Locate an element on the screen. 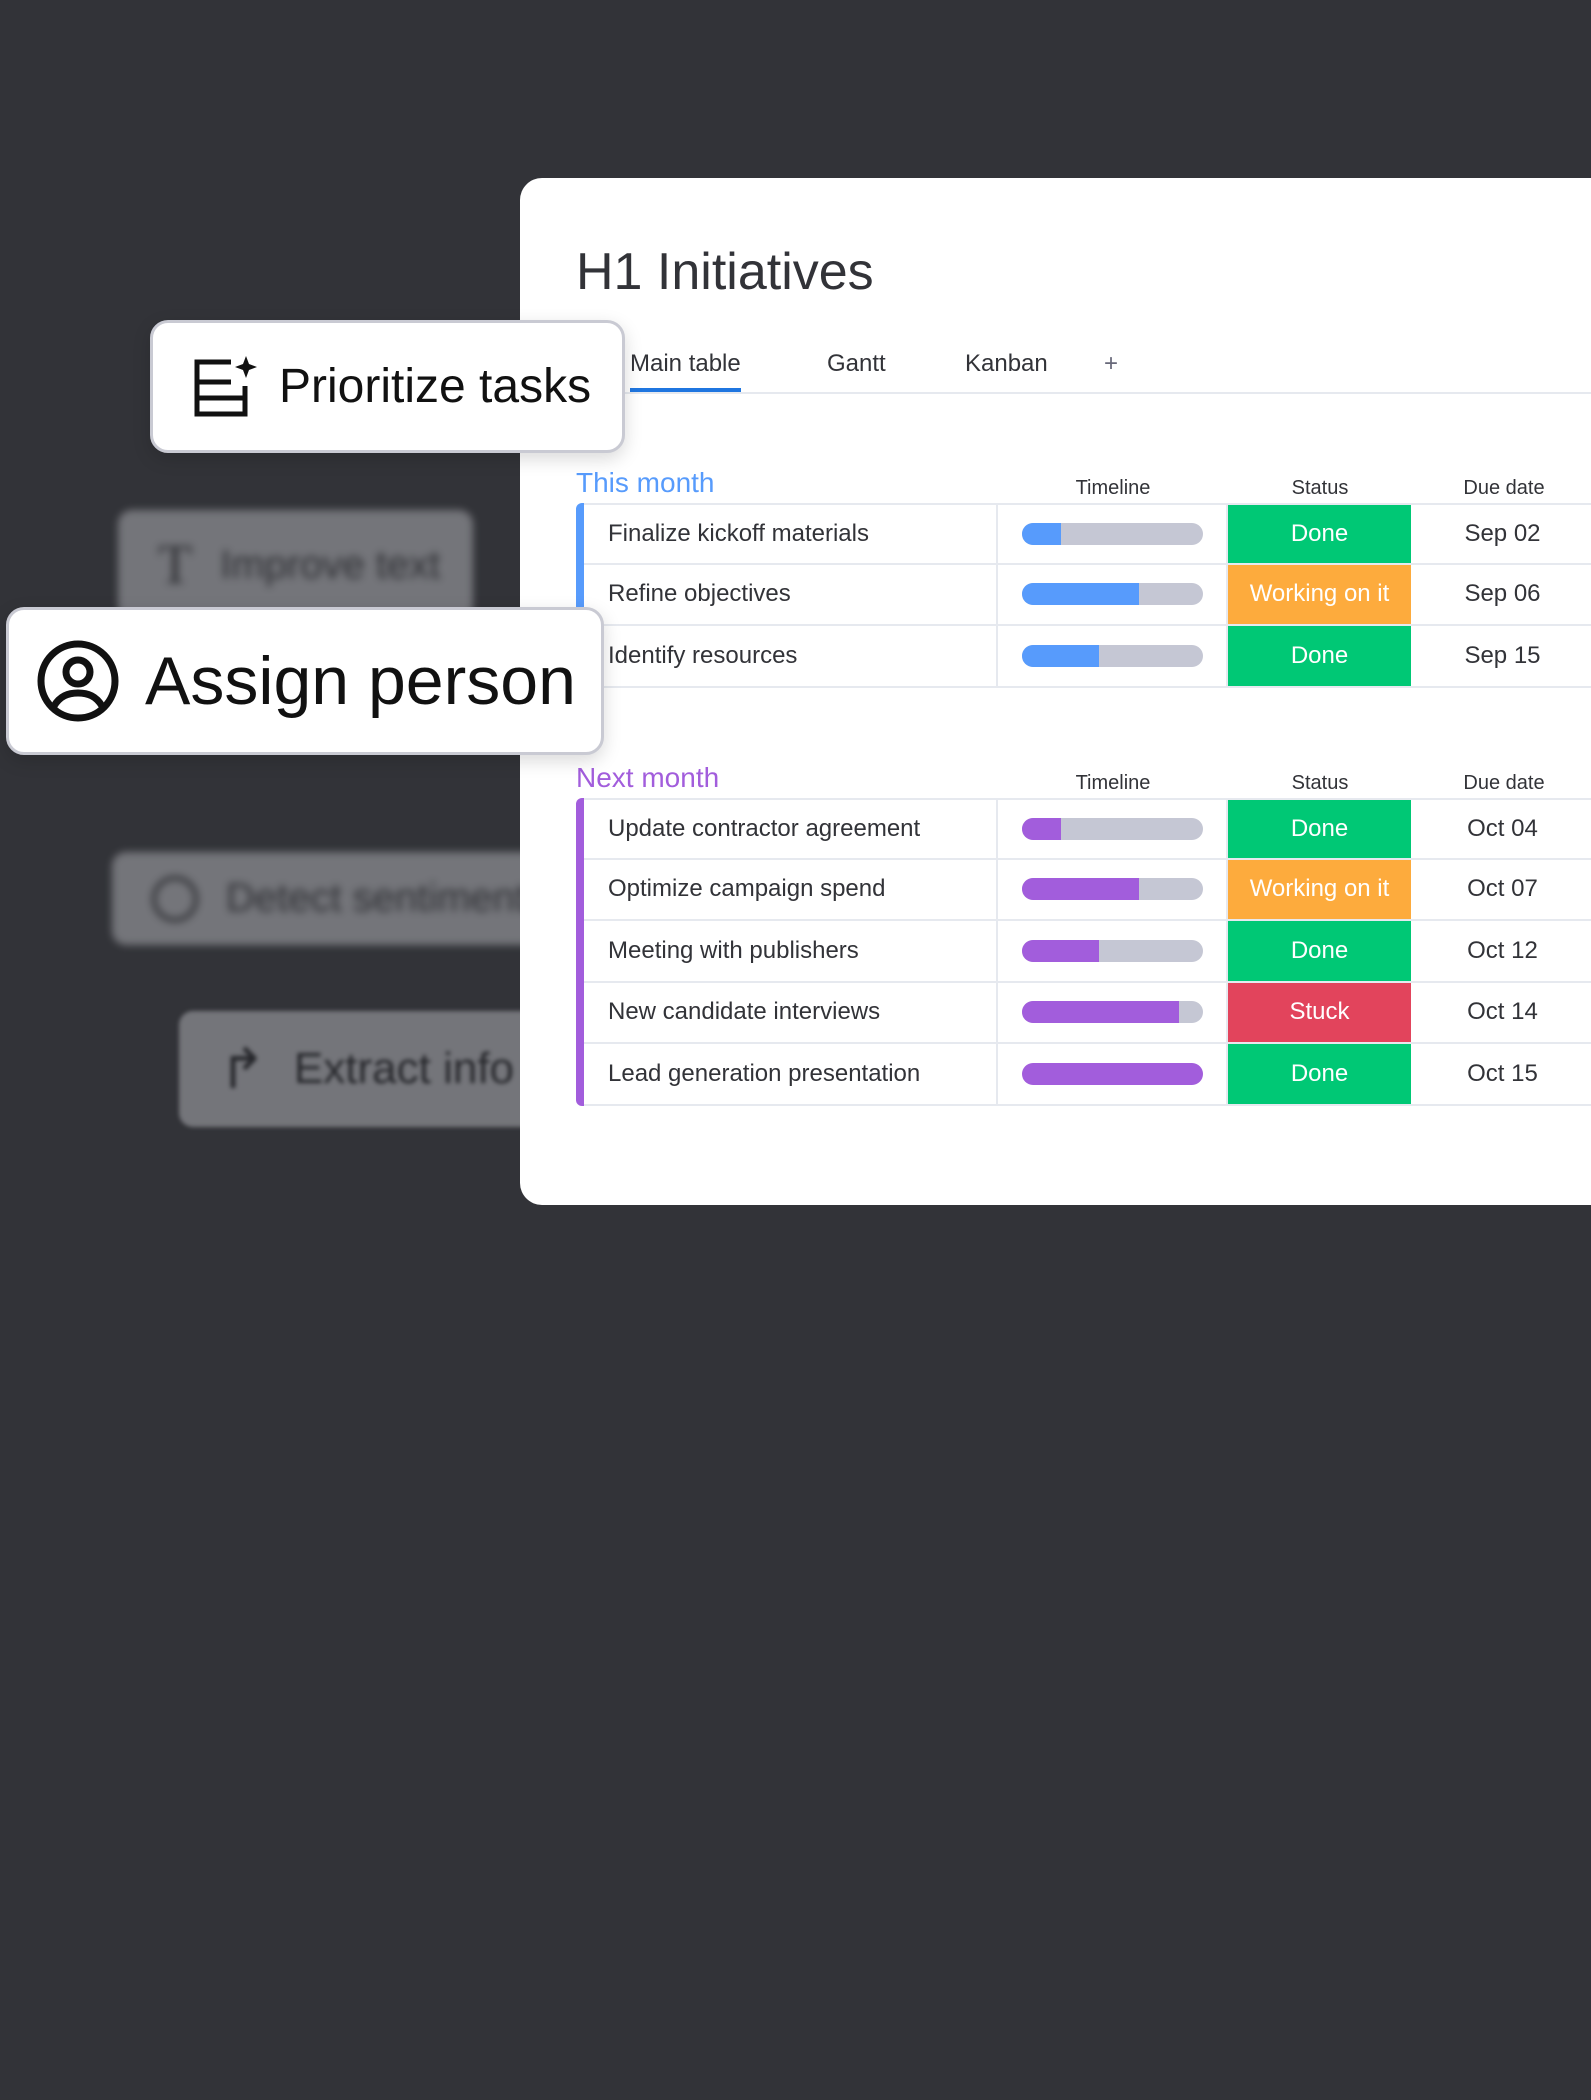 This screenshot has height=2100, width=1591. task-name: Refine objectives is located at coordinates (791, 594).